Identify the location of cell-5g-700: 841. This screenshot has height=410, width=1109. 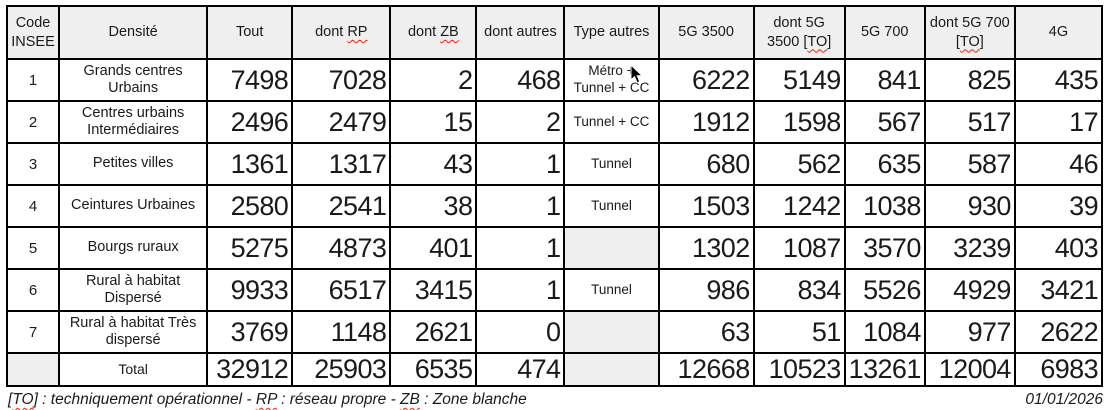
(884, 80).